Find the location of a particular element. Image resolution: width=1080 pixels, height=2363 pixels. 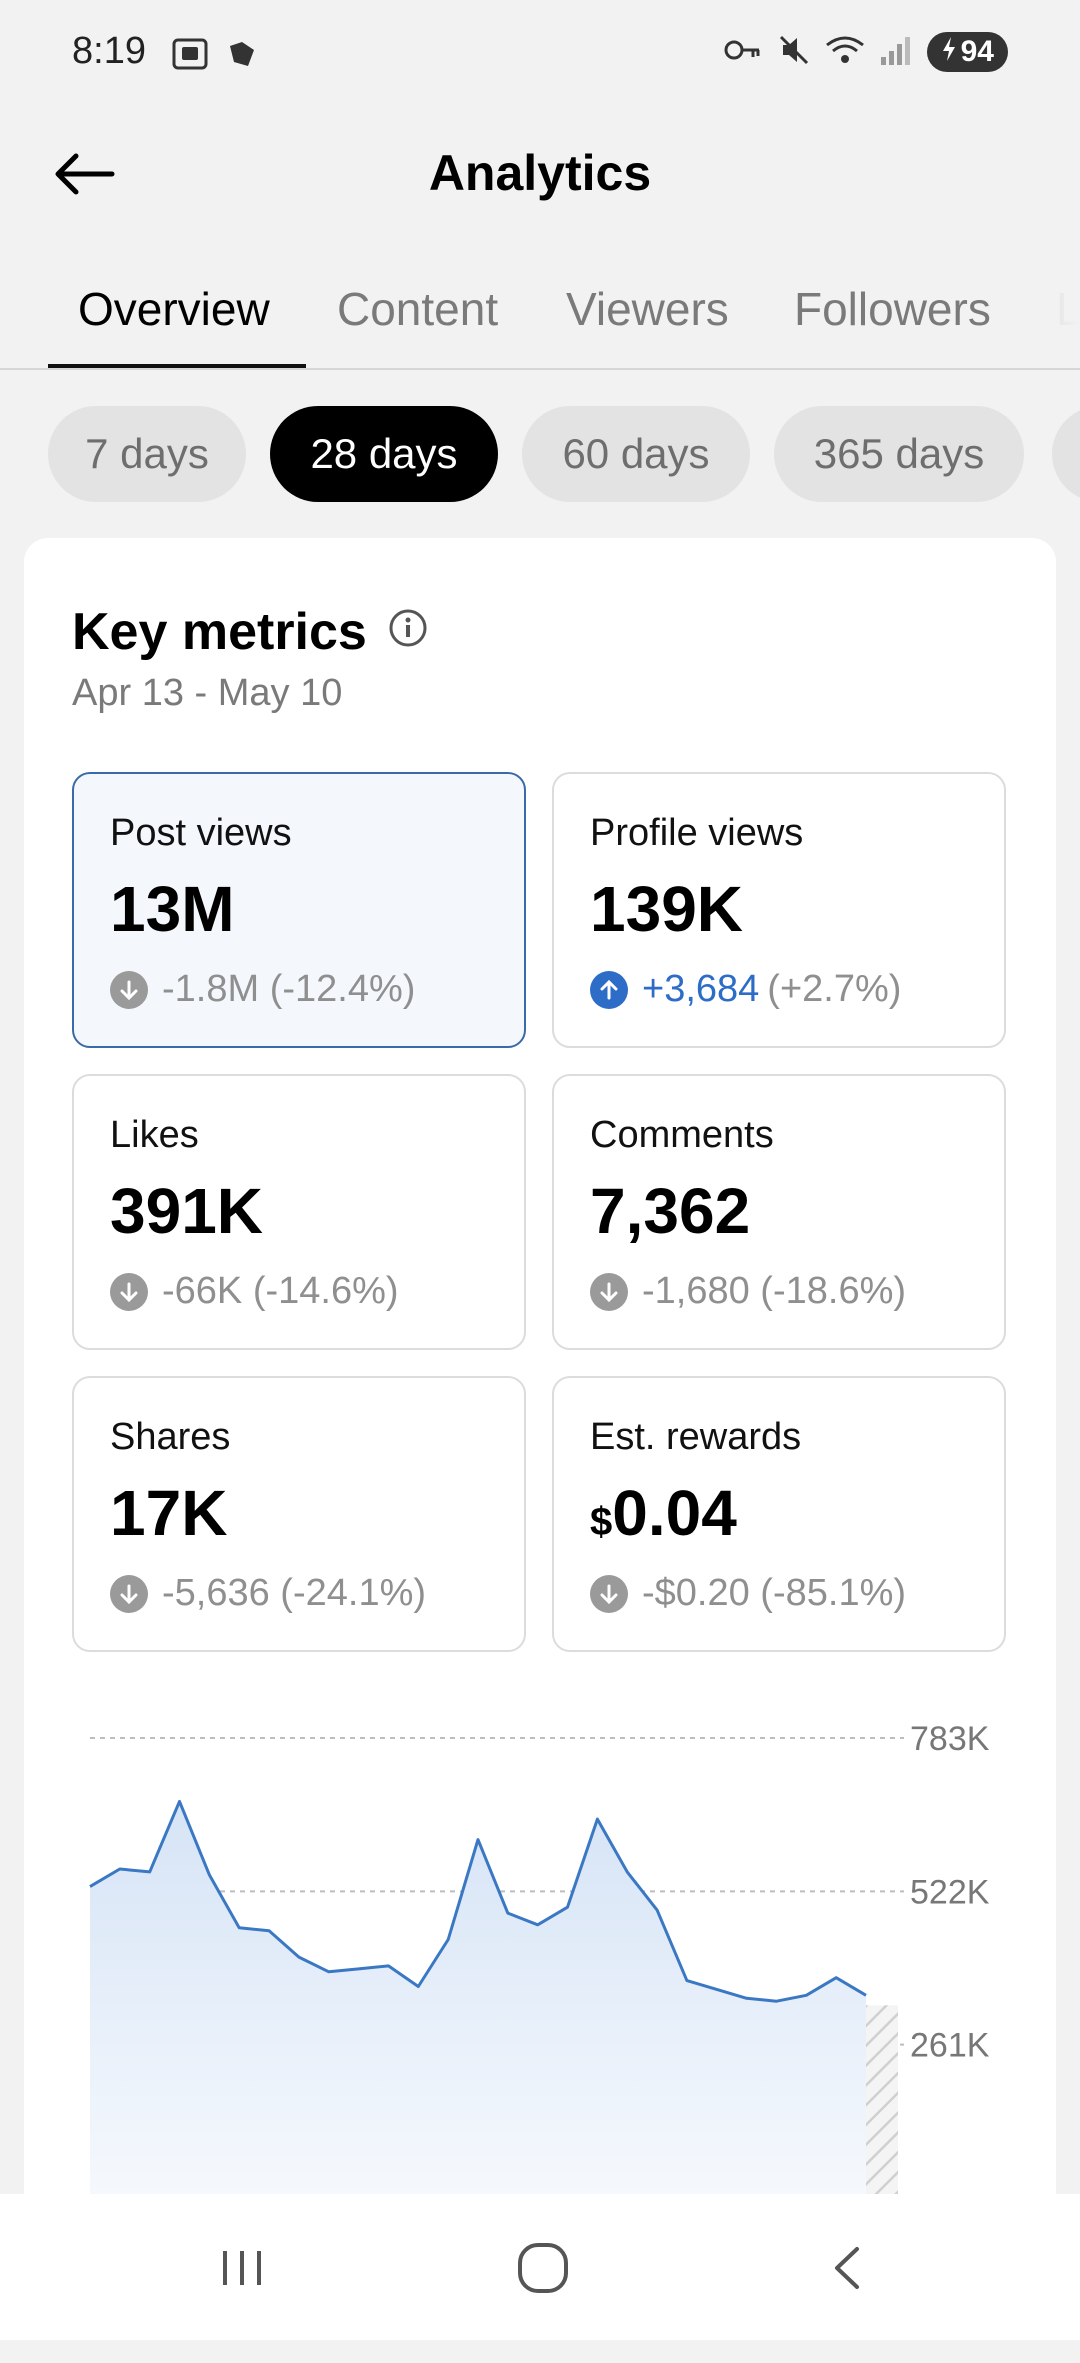

metric-change: +3,684 (+2.7%) is located at coordinates (745, 989).